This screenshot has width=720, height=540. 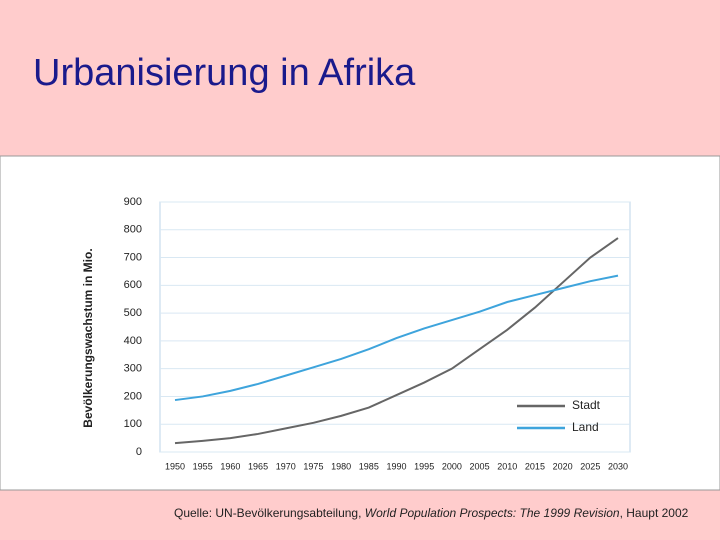 I want to click on x-tick-label: 1995, so click(x=424, y=466).